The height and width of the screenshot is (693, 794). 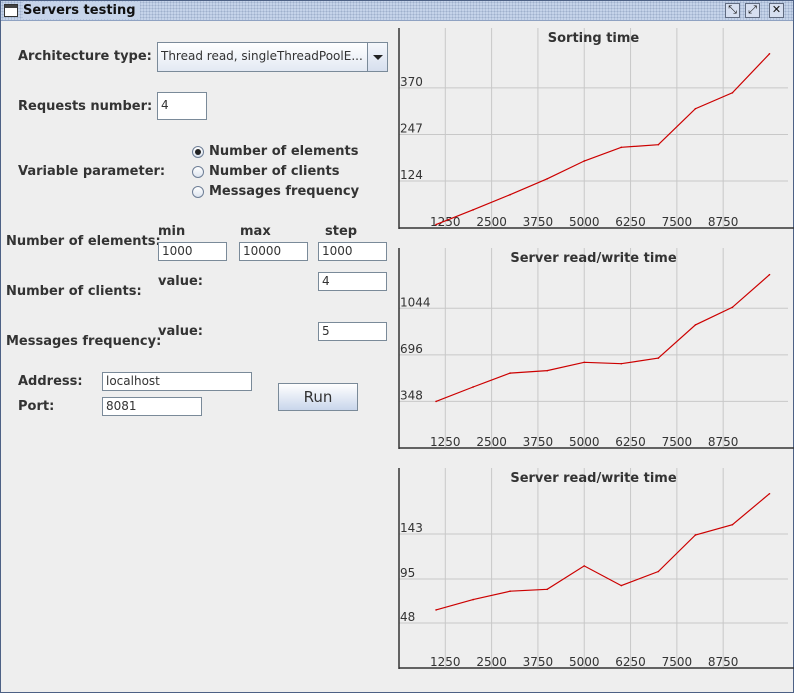 I want to click on radio-label: Number of clients, so click(x=274, y=171).